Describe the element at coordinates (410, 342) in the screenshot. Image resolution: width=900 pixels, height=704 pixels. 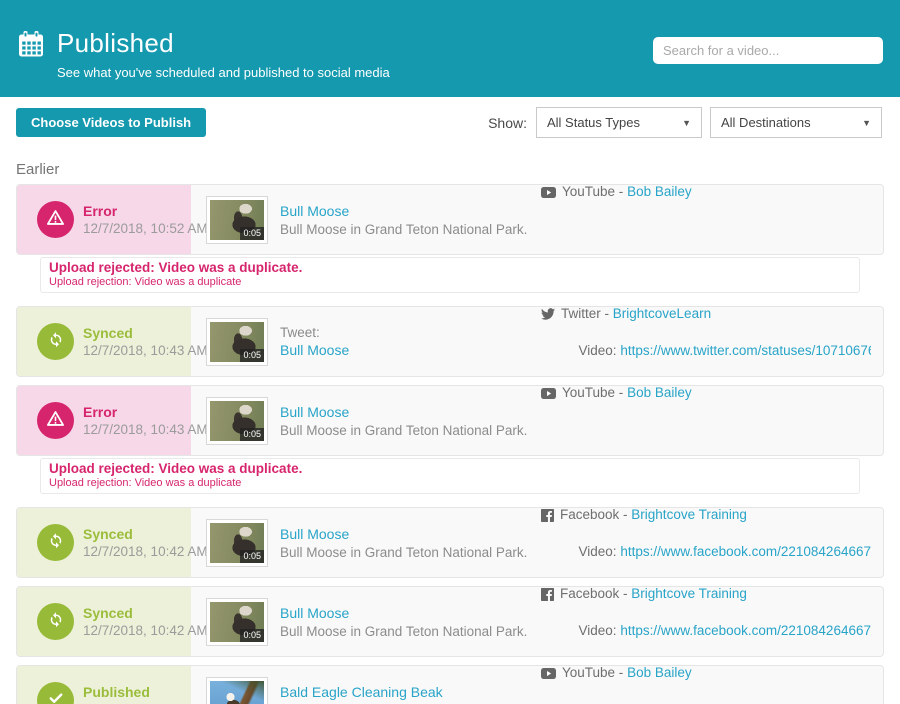
I see `video-info: Tweet: Bull Moose` at that location.